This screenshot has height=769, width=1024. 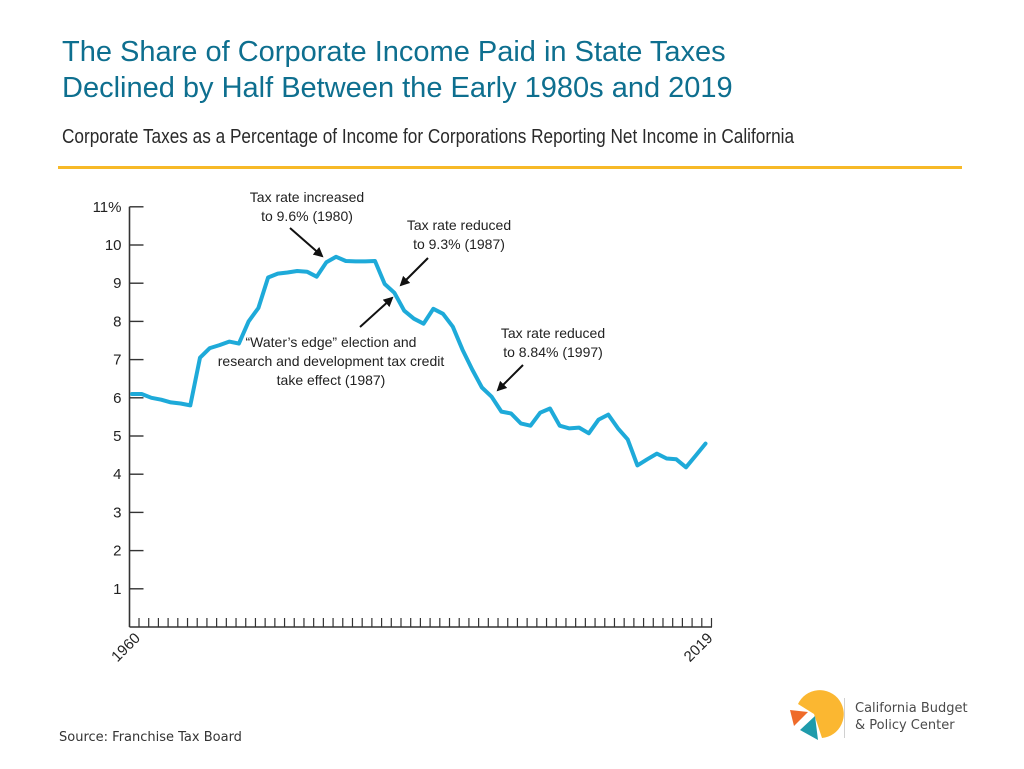 I want to click on annotation-text: to 8.84% (1997), so click(x=553, y=352).